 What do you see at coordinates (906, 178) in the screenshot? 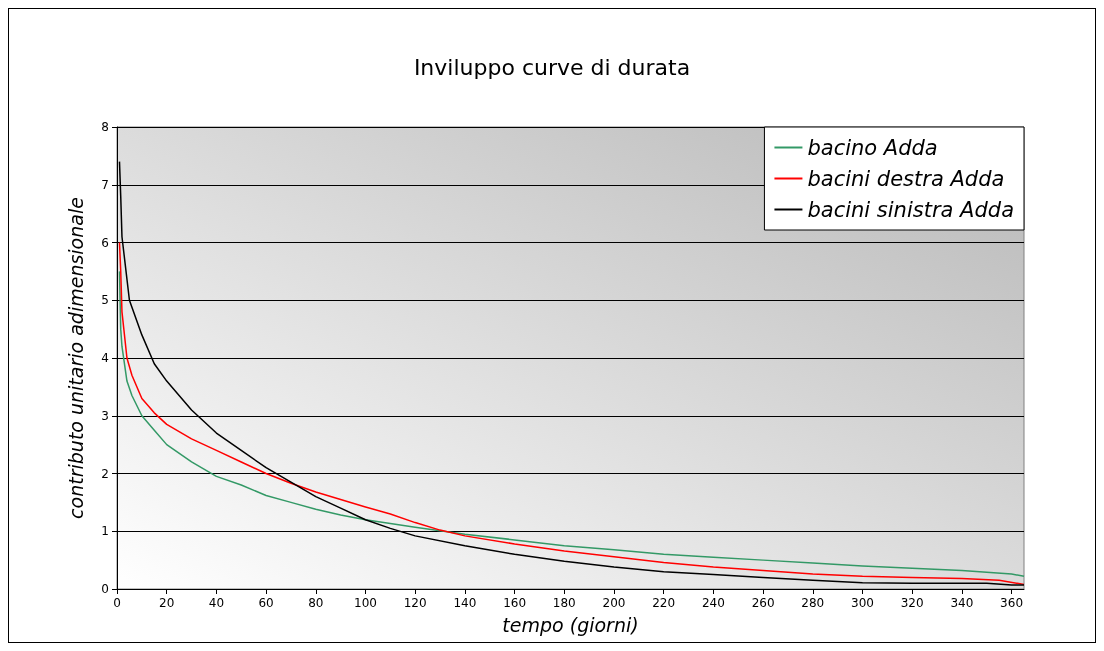
I see `legend-label: bacini destra Adda` at bounding box center [906, 178].